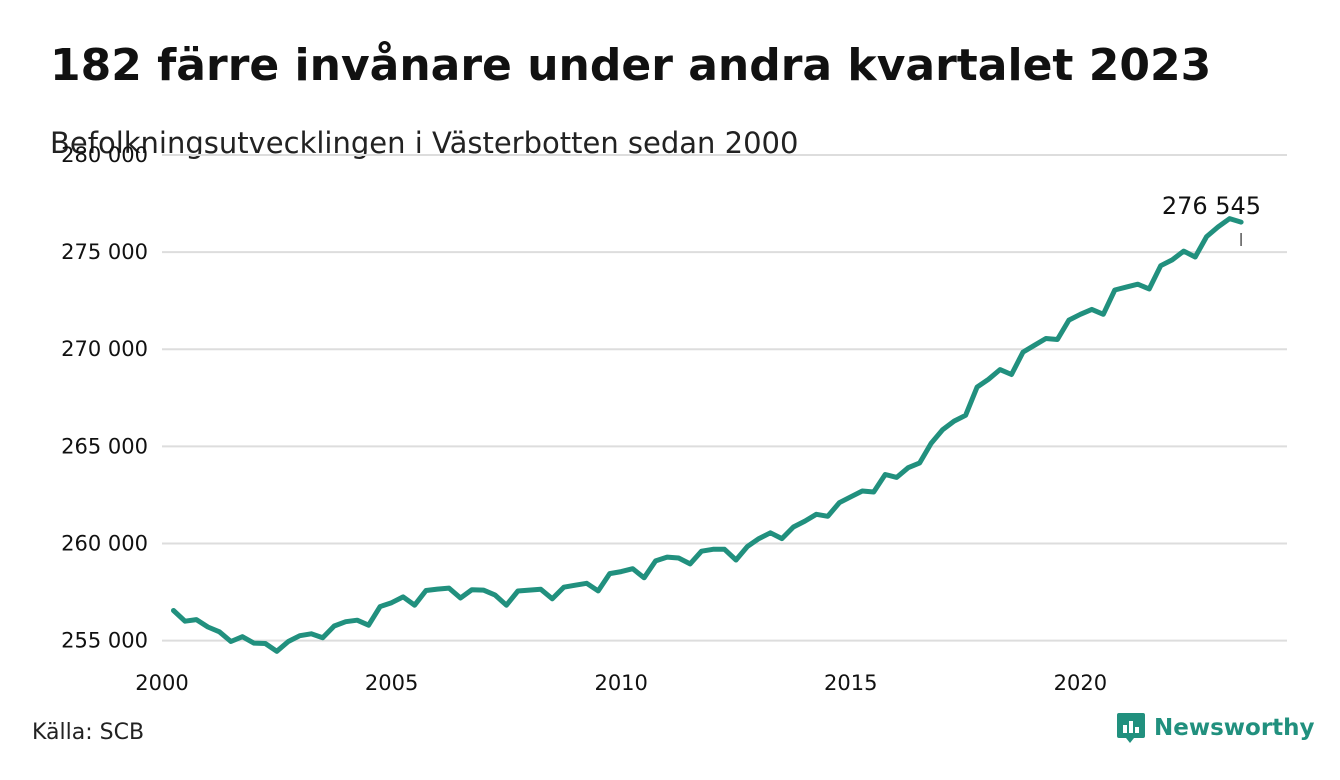 The image size is (1340, 780). I want to click on x-tick-label: 2015, so click(850, 683).